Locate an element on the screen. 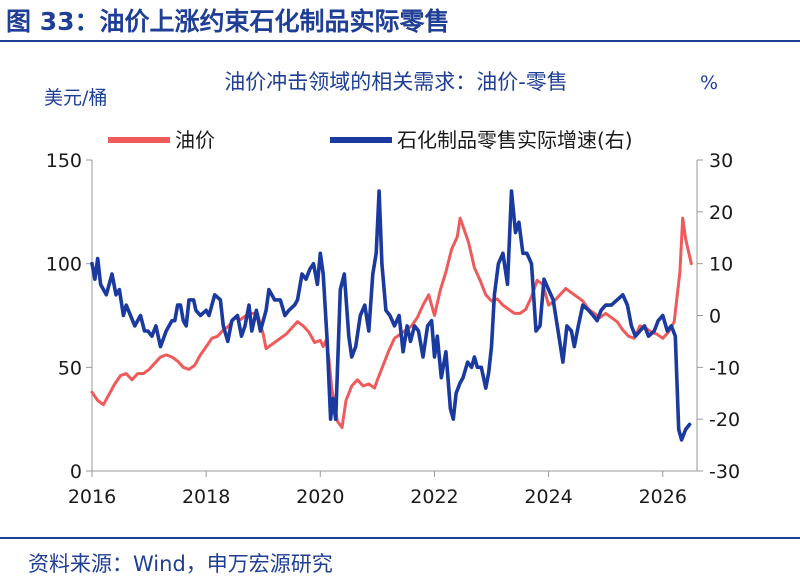  y-right-unit: % is located at coordinates (709, 83).